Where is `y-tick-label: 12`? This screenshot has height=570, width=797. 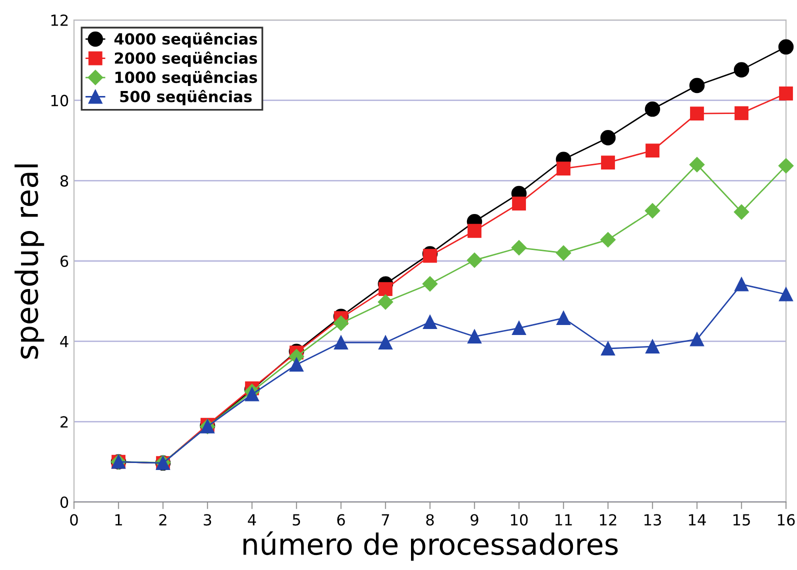 y-tick-label: 12 is located at coordinates (59, 20).